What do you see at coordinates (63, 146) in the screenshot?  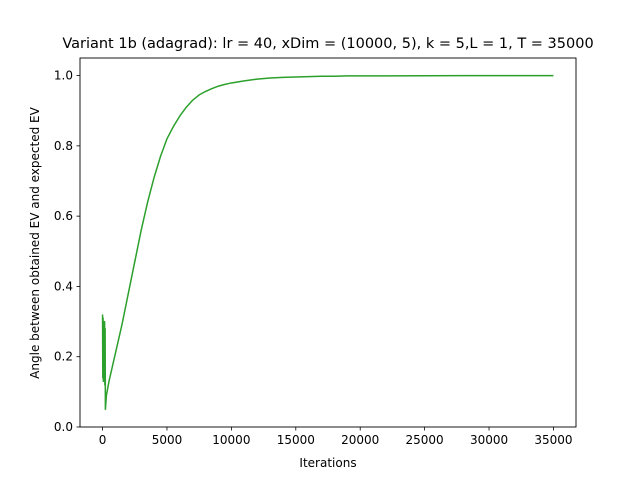 I see `y-tick-label: 0.8` at bounding box center [63, 146].